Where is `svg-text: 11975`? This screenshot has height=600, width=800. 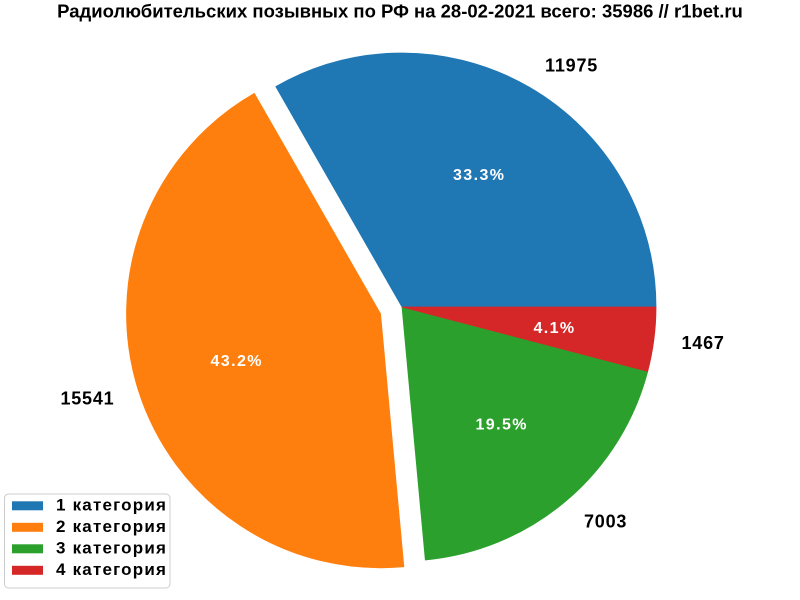 svg-text: 11975 is located at coordinates (571, 65).